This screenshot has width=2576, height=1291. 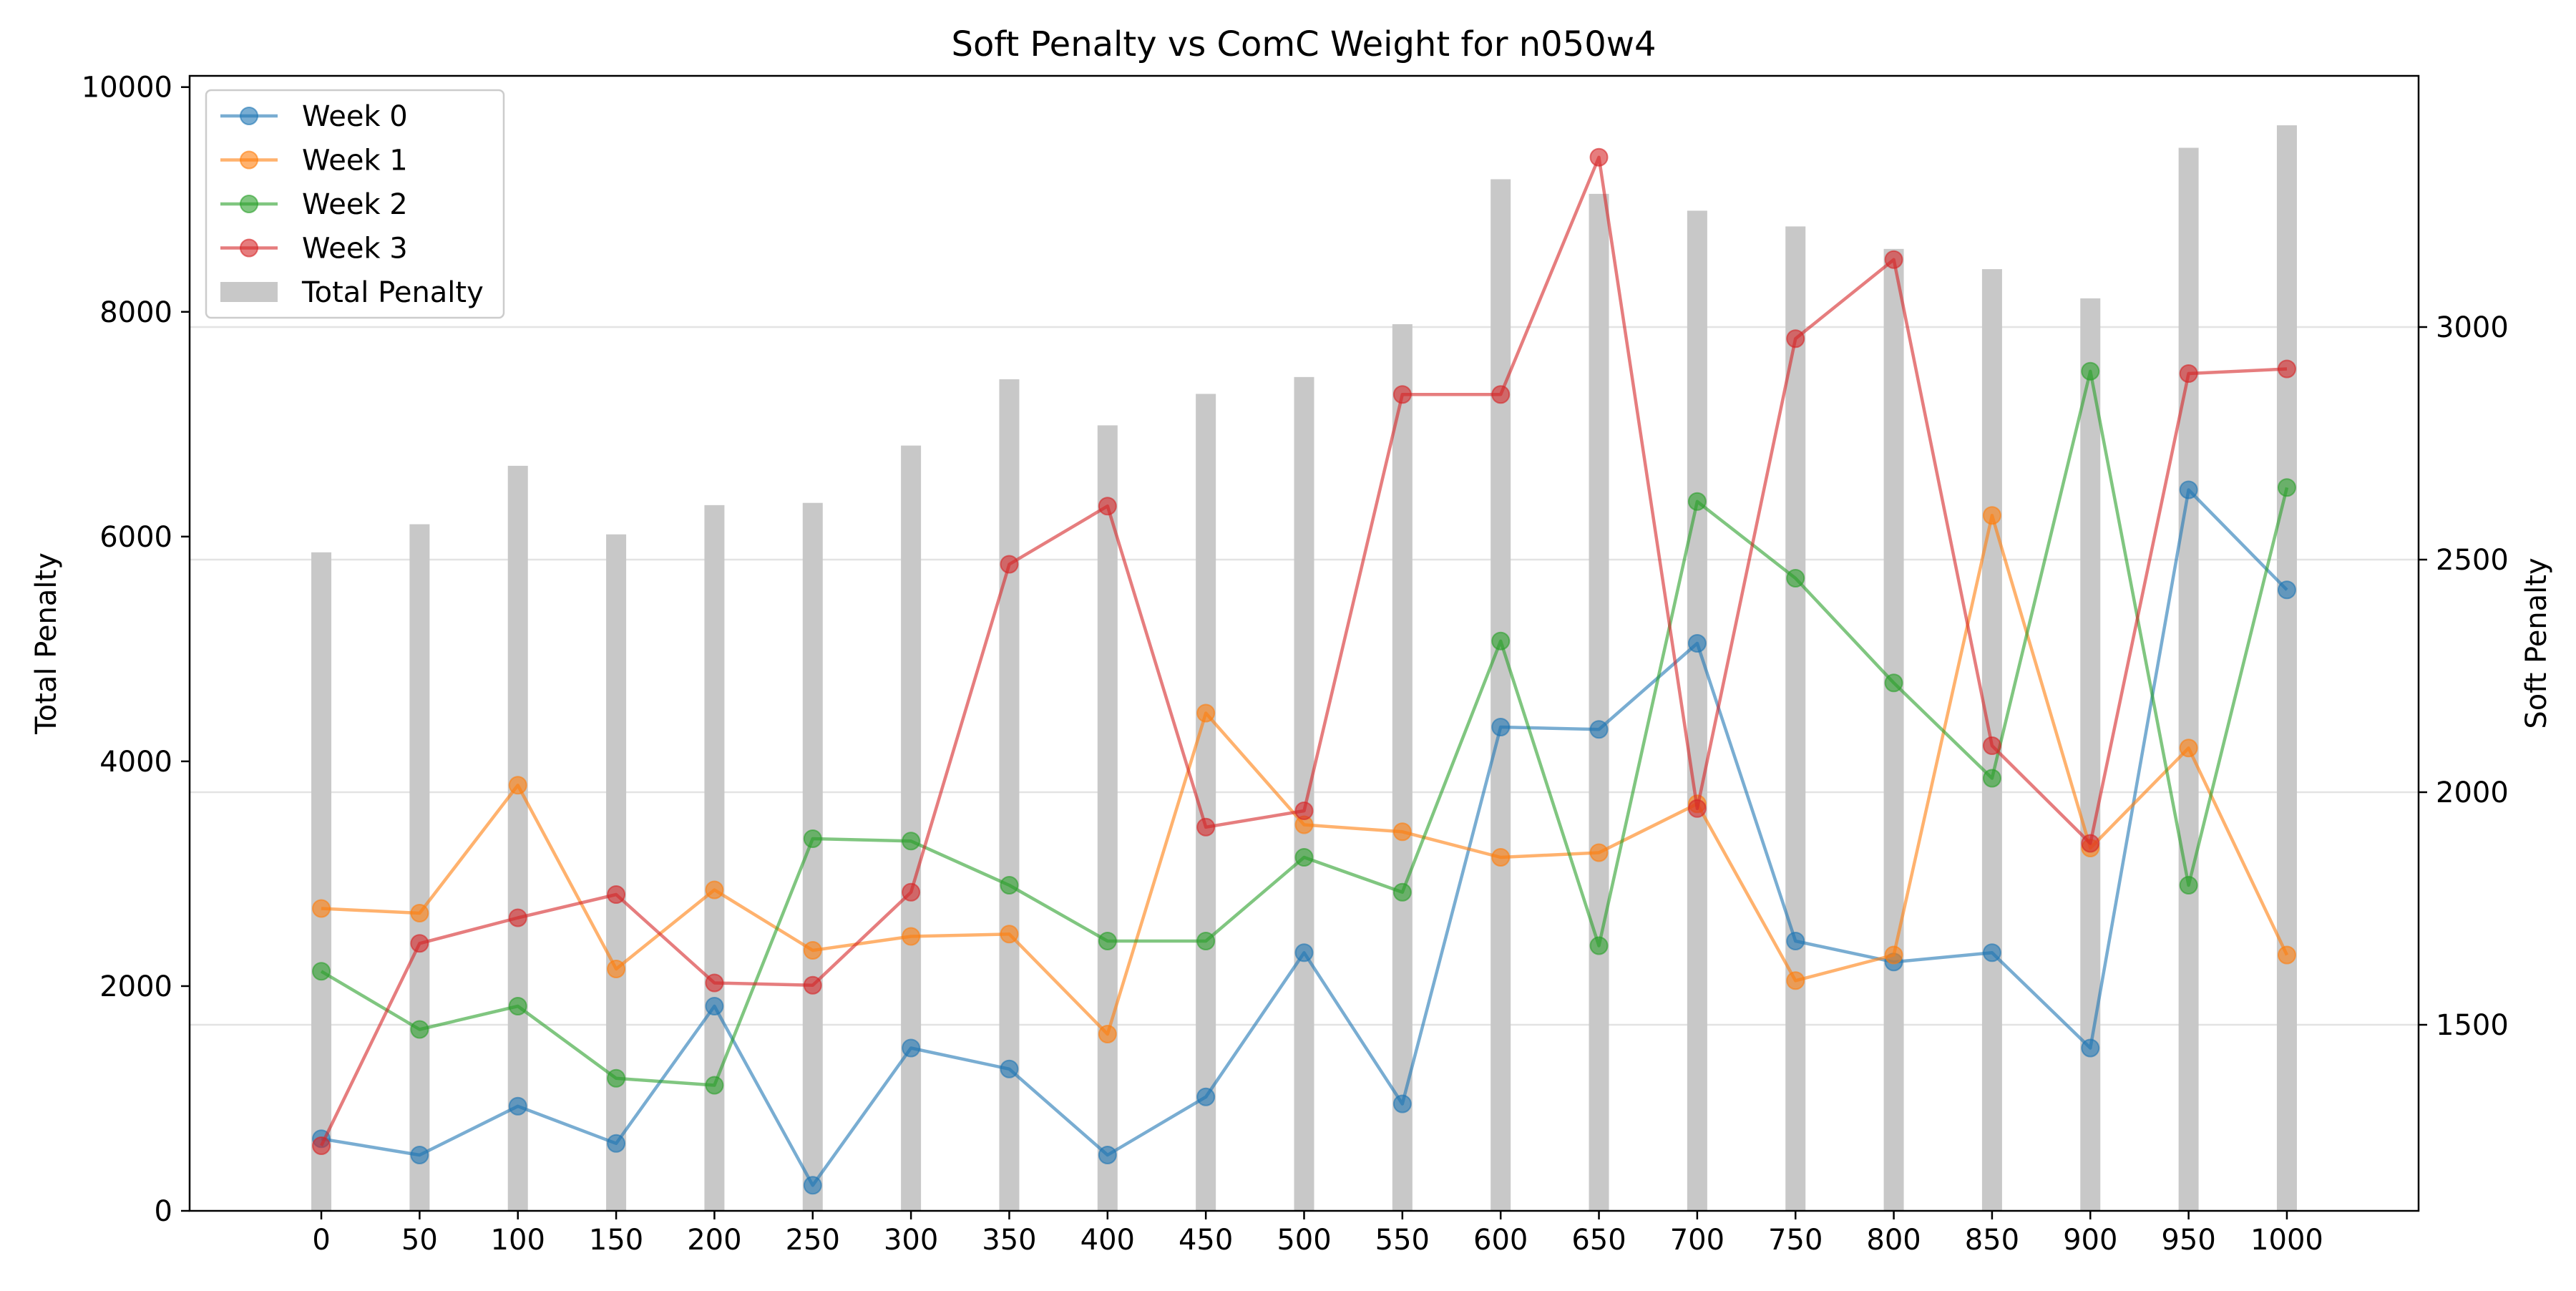 What do you see at coordinates (392, 292) in the screenshot?
I see `legend-label: Total Penalty` at bounding box center [392, 292].